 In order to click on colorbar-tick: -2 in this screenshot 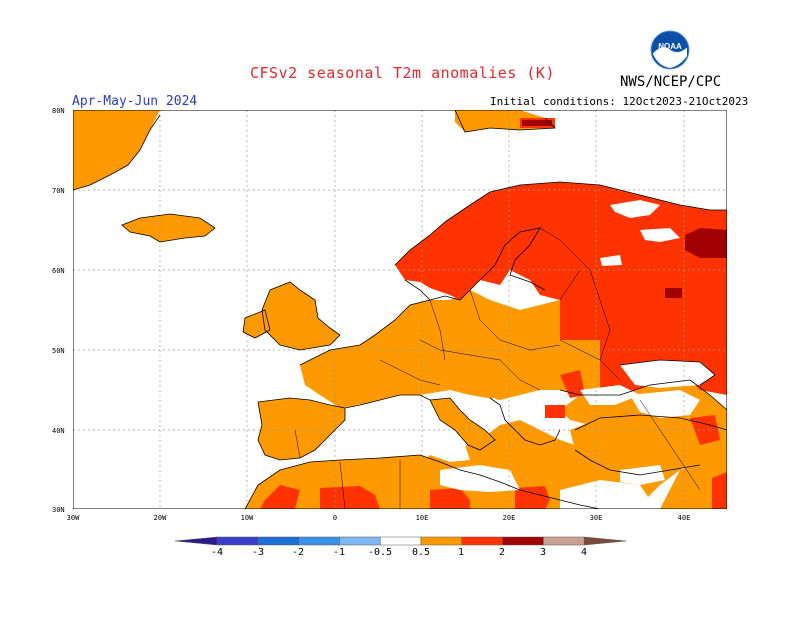, I will do `click(298, 552)`.